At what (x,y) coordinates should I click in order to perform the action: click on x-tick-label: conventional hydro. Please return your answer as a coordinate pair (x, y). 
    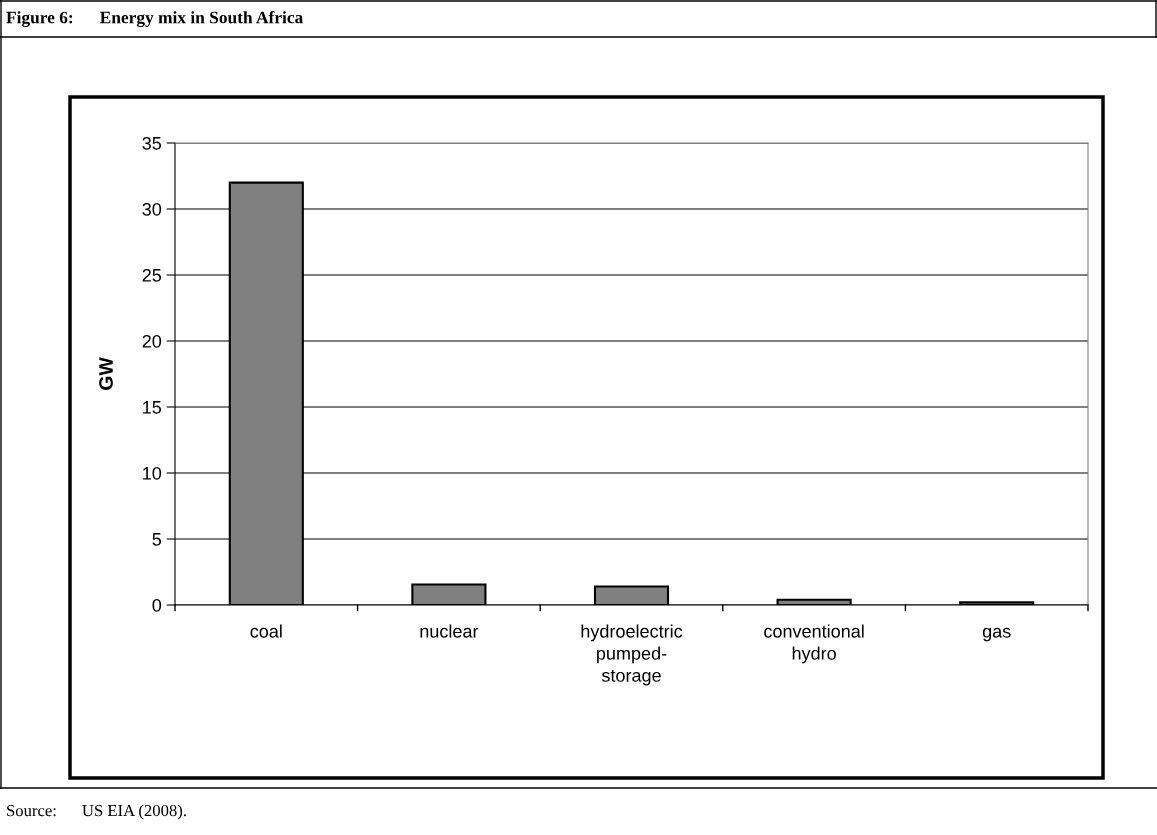
    Looking at the image, I should click on (814, 644).